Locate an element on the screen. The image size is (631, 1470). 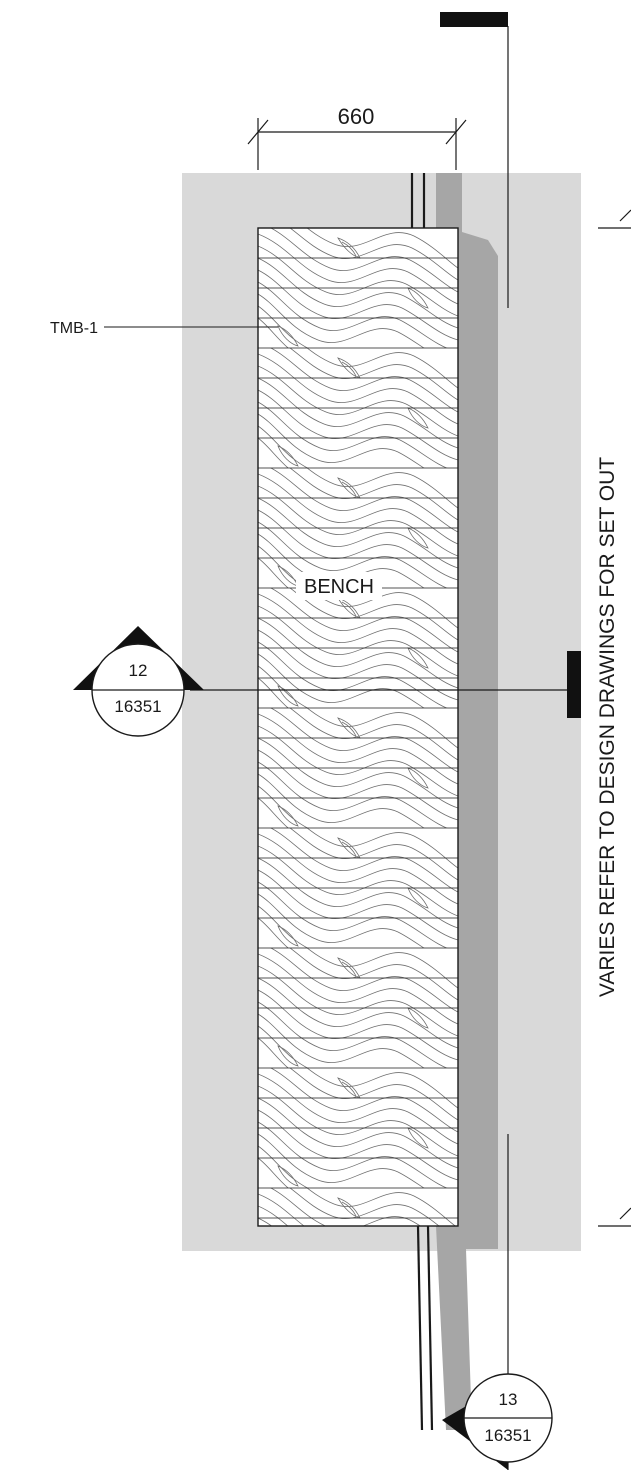
section-marker-12-number: 12 is located at coordinates (138, 670).